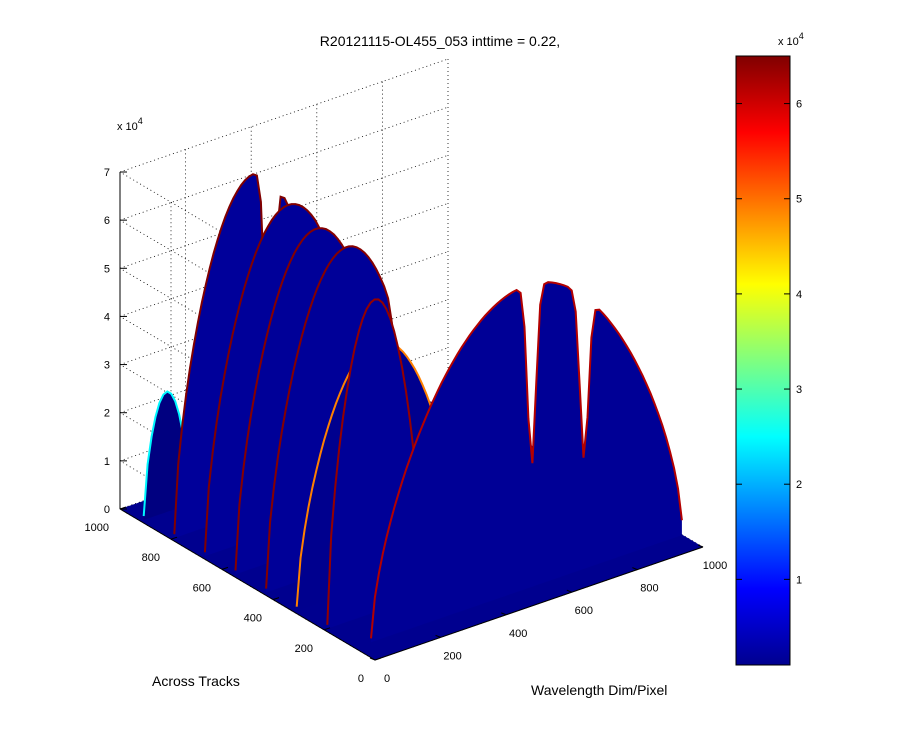 This screenshot has width=900, height=750. Describe the element at coordinates (107, 317) in the screenshot. I see `z-tick-label: 4` at that location.